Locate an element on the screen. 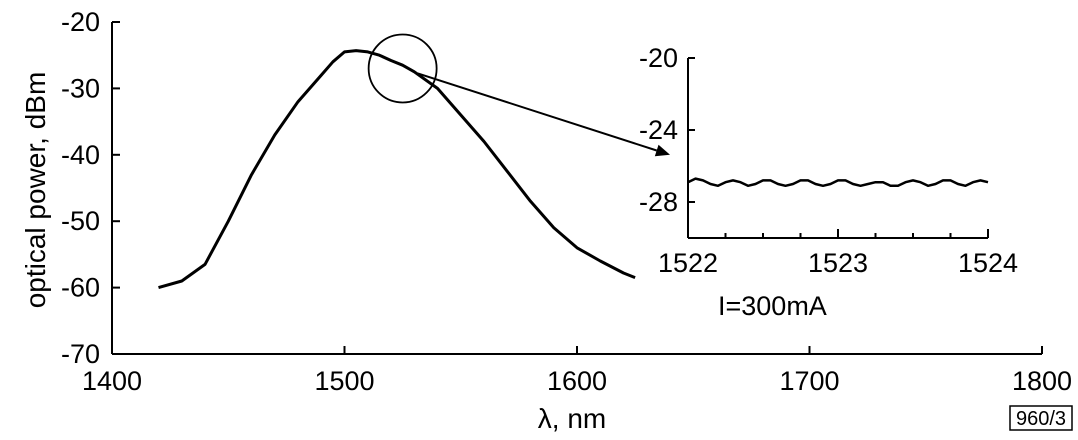 The height and width of the screenshot is (440, 1078). inset-y-ticks: -28 -24 -20 is located at coordinates (667, 130).